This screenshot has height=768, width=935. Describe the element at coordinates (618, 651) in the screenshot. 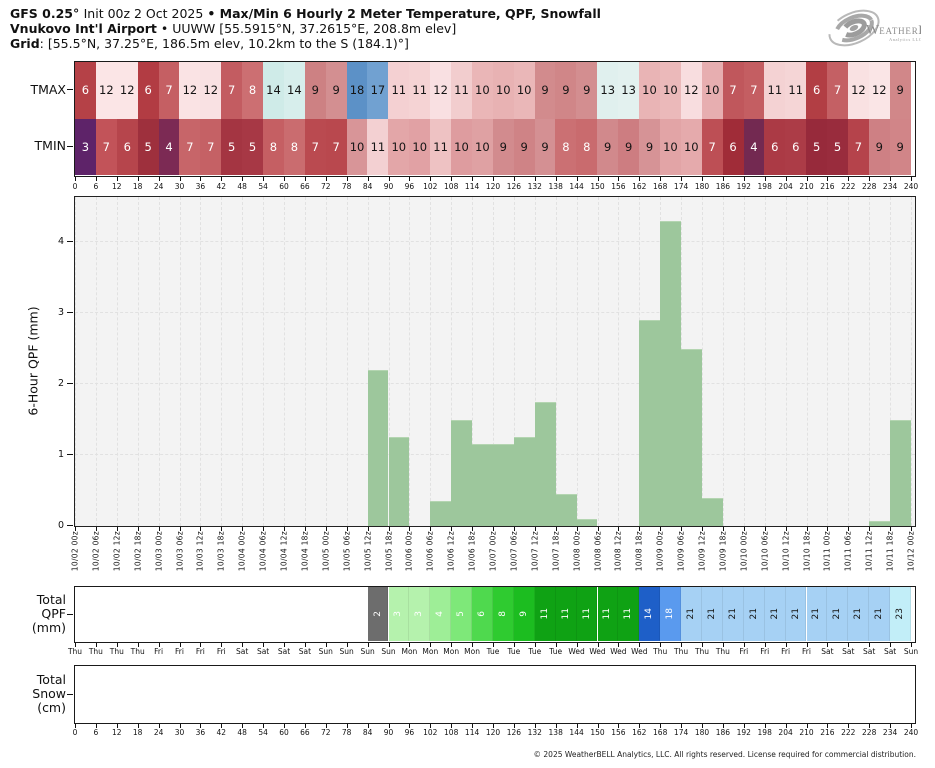

I see `axis-label: Wed` at that location.